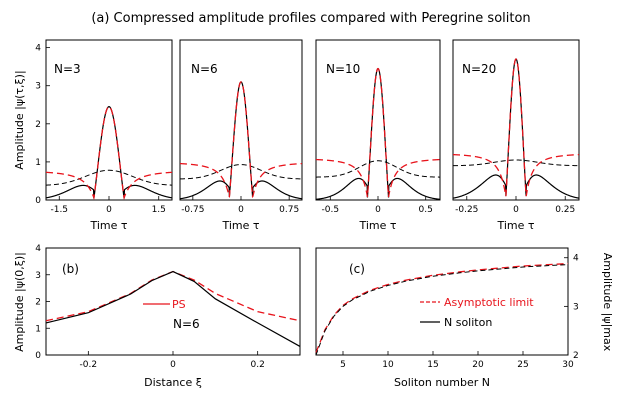 The image size is (622, 394). I want to click on panel-a4: N=20 Time τ, so click(516, 135).